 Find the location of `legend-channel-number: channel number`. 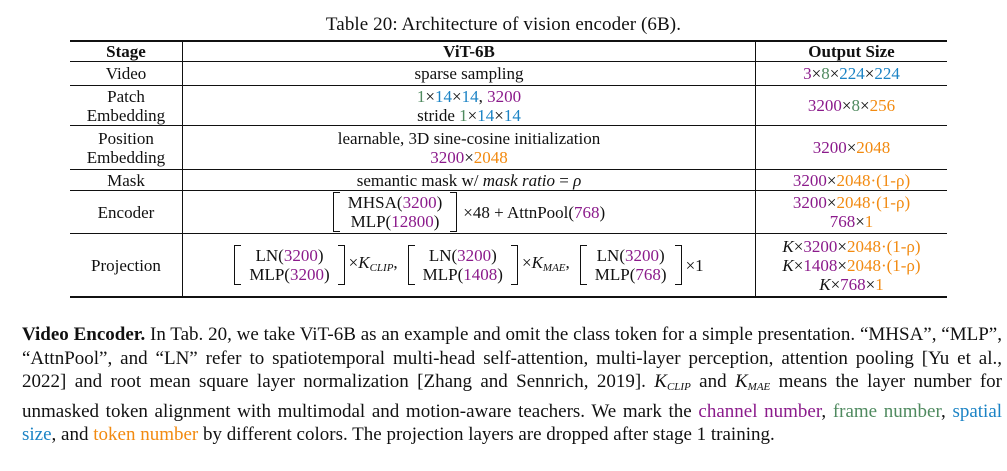

legend-channel-number: channel number is located at coordinates (760, 411).